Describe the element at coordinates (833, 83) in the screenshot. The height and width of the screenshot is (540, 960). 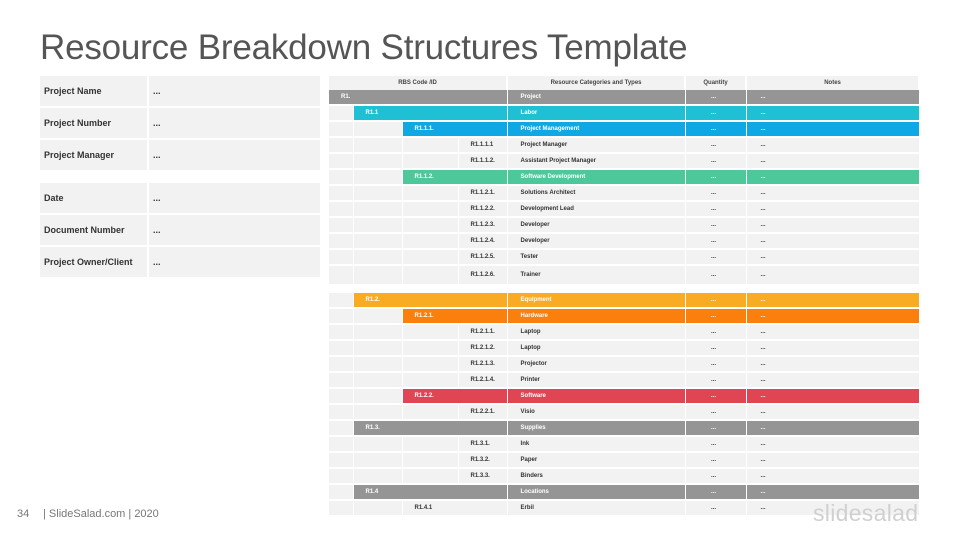
I see `notes-header: Notes` at that location.